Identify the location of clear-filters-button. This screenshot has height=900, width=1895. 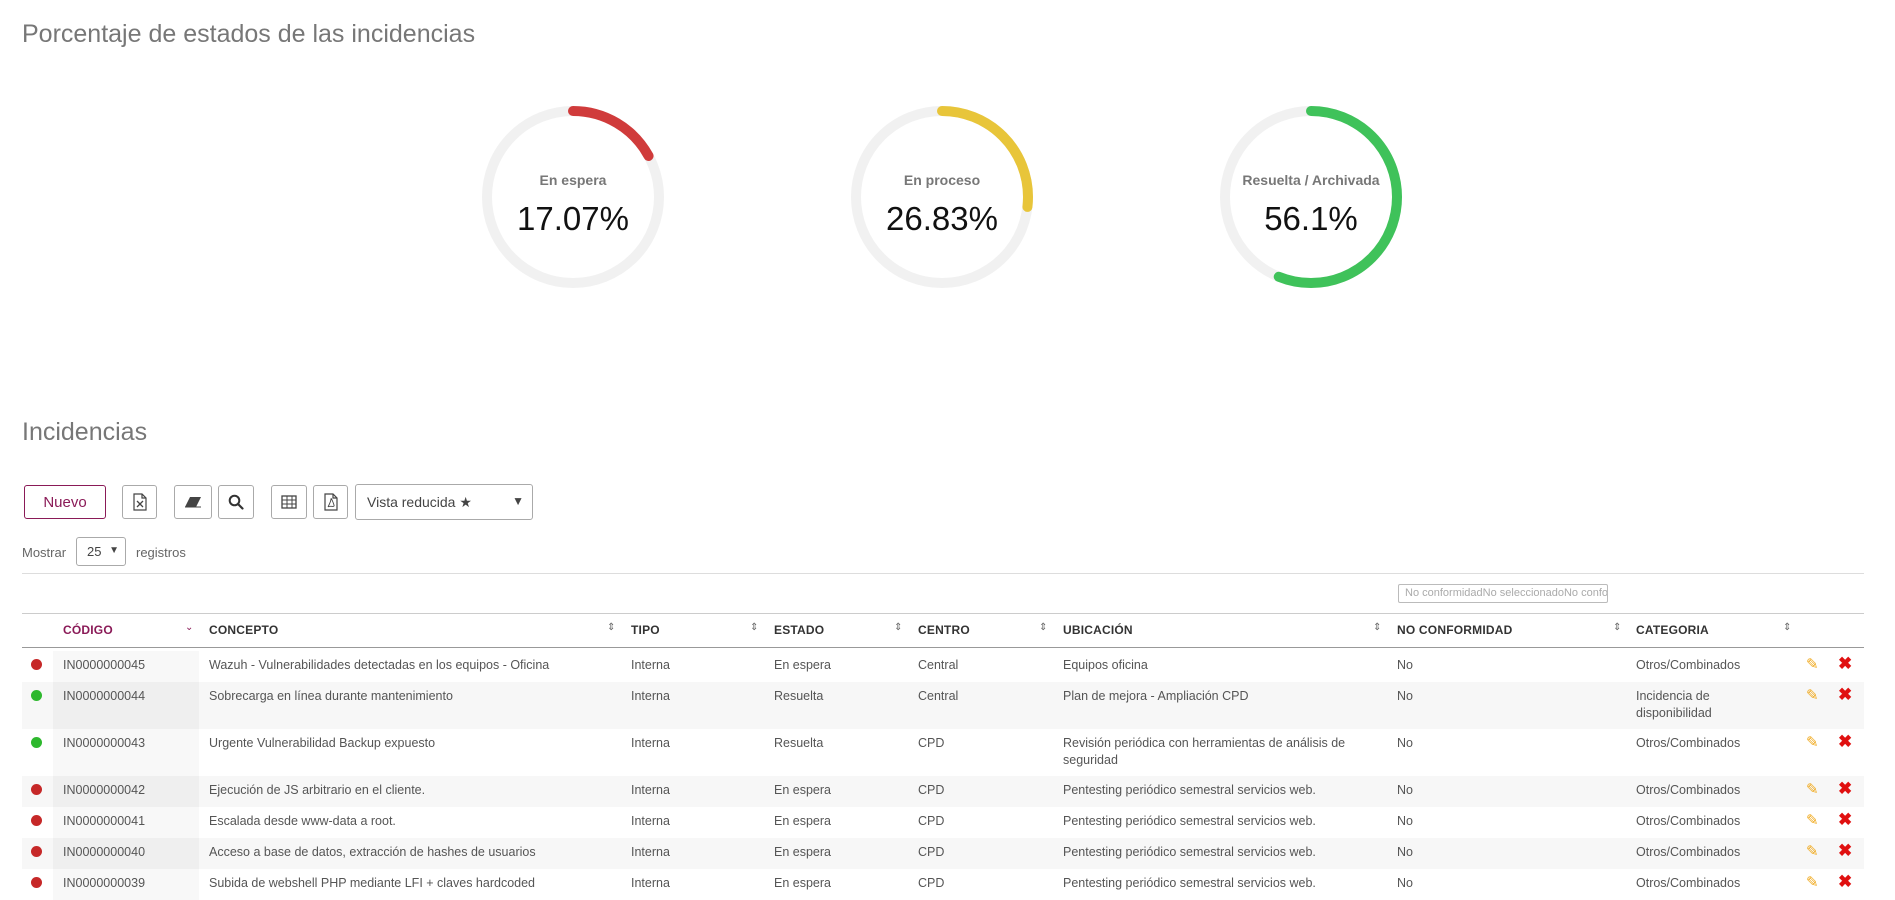
(193, 502).